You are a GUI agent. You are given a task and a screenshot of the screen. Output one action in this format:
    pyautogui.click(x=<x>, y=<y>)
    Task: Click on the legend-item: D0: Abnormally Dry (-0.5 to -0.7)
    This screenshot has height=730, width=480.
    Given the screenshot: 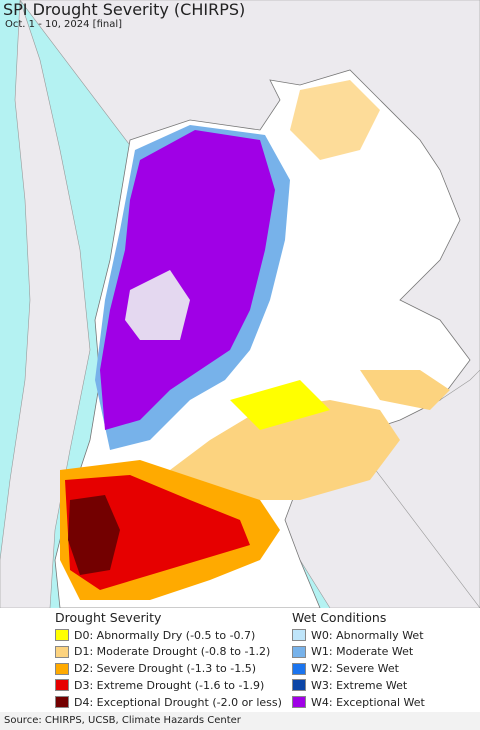 What is the action you would take?
    pyautogui.click(x=155, y=635)
    